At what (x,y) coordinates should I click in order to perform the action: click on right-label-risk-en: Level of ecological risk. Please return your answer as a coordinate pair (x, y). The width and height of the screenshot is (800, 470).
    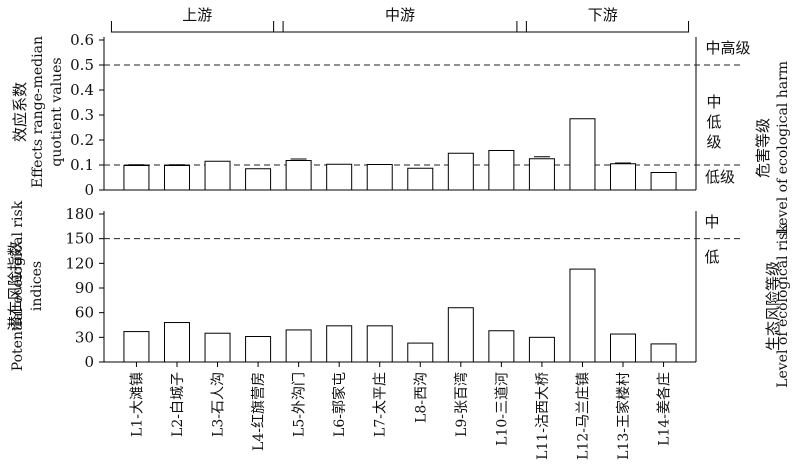
    Looking at the image, I should click on (783, 306).